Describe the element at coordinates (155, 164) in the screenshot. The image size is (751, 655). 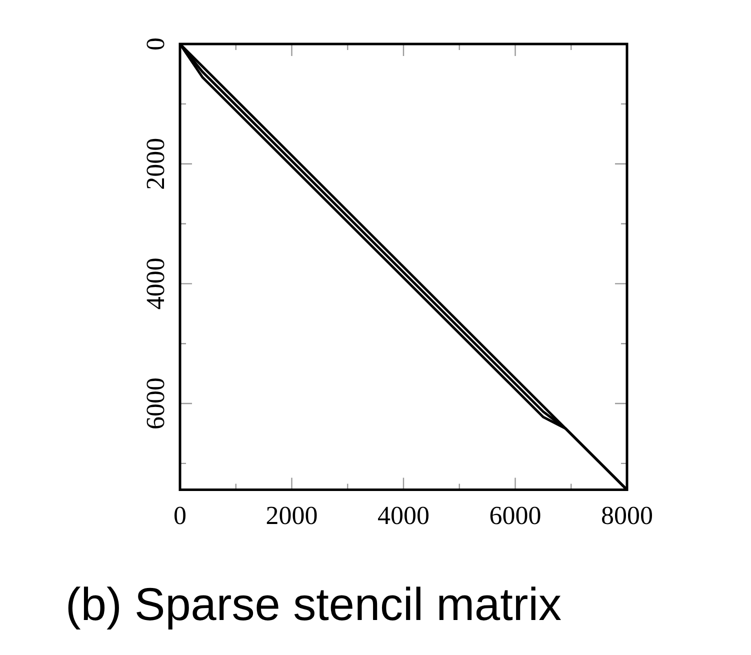
I see `y-tick-label: 2000` at that location.